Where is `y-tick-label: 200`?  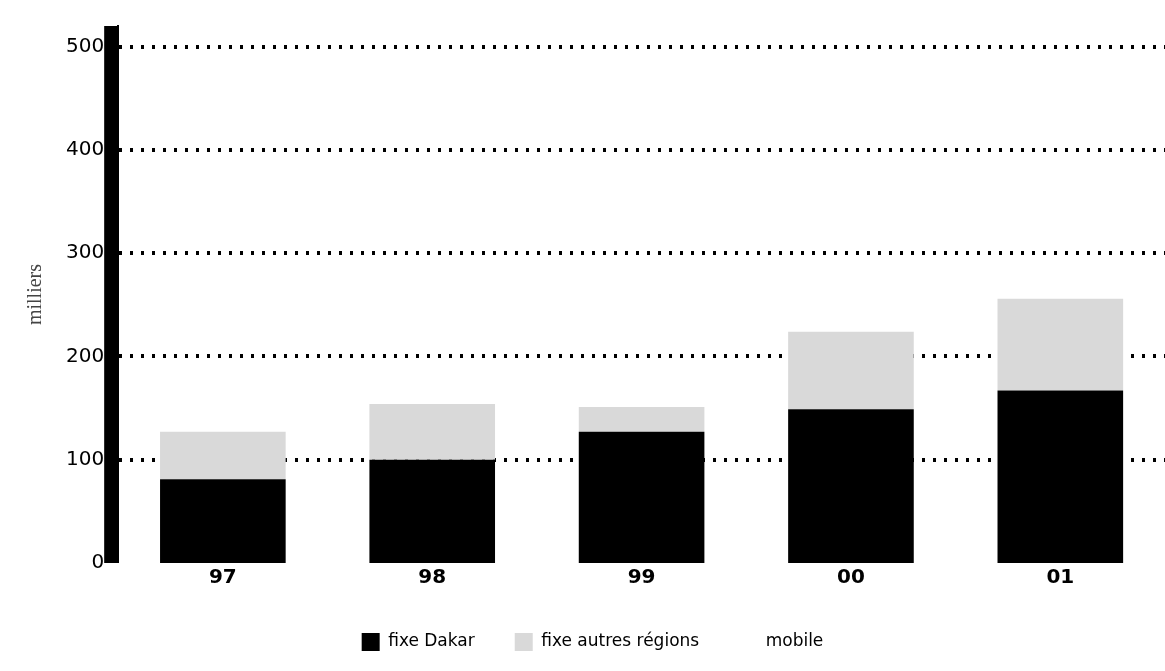
y-tick-label: 200 is located at coordinates (85, 354).